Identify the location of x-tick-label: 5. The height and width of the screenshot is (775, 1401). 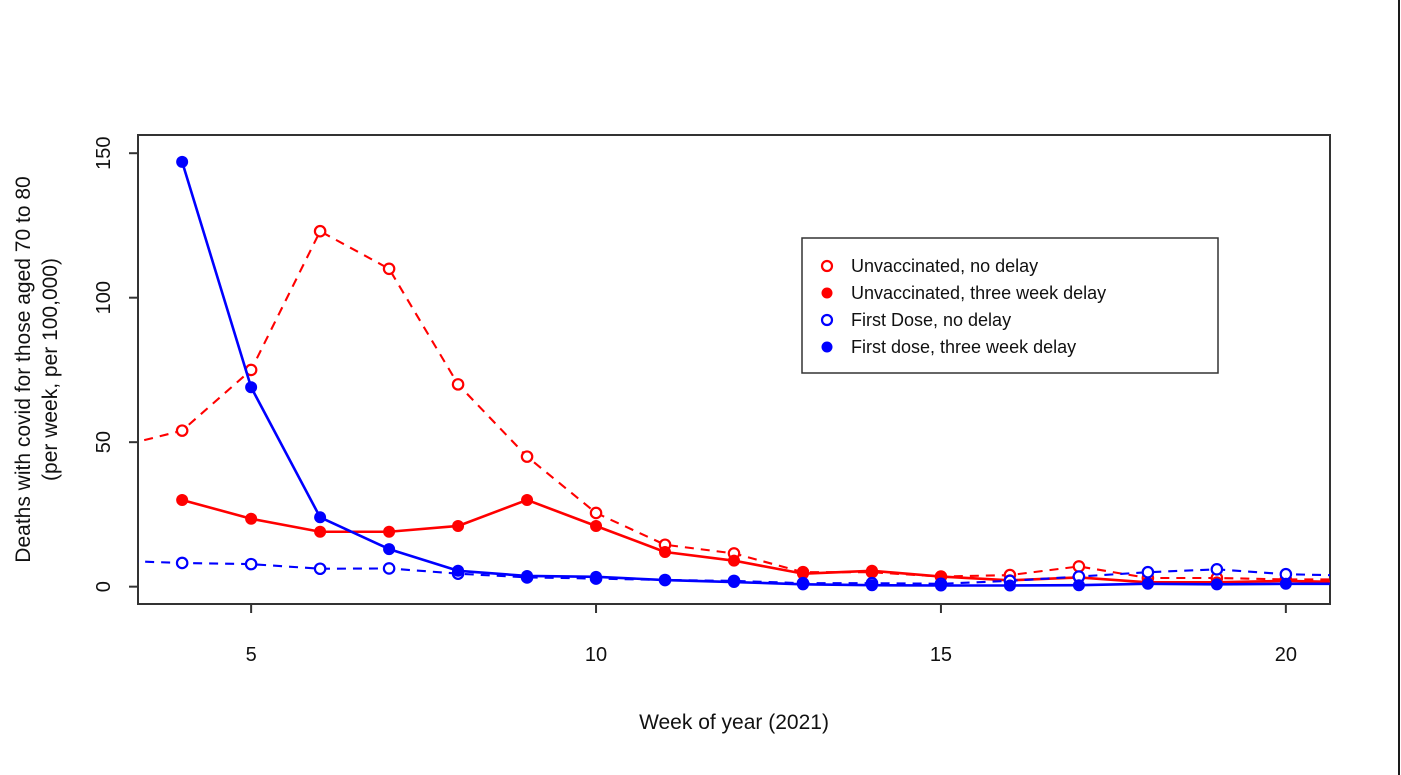
(251, 655).